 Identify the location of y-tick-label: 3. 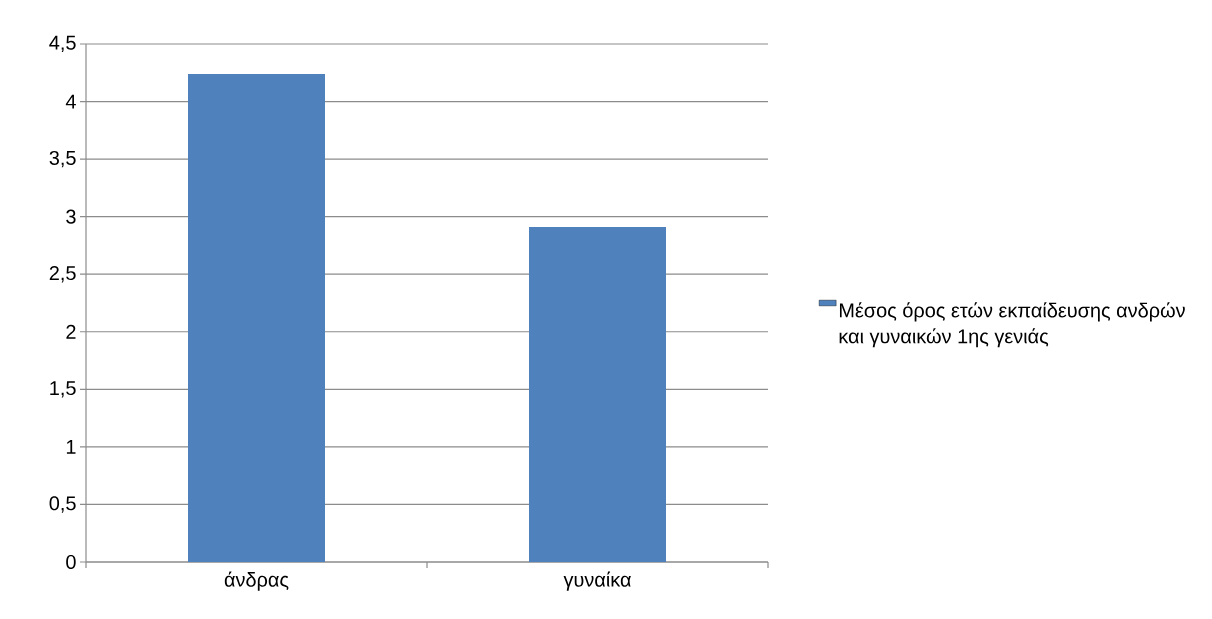
(71, 216).